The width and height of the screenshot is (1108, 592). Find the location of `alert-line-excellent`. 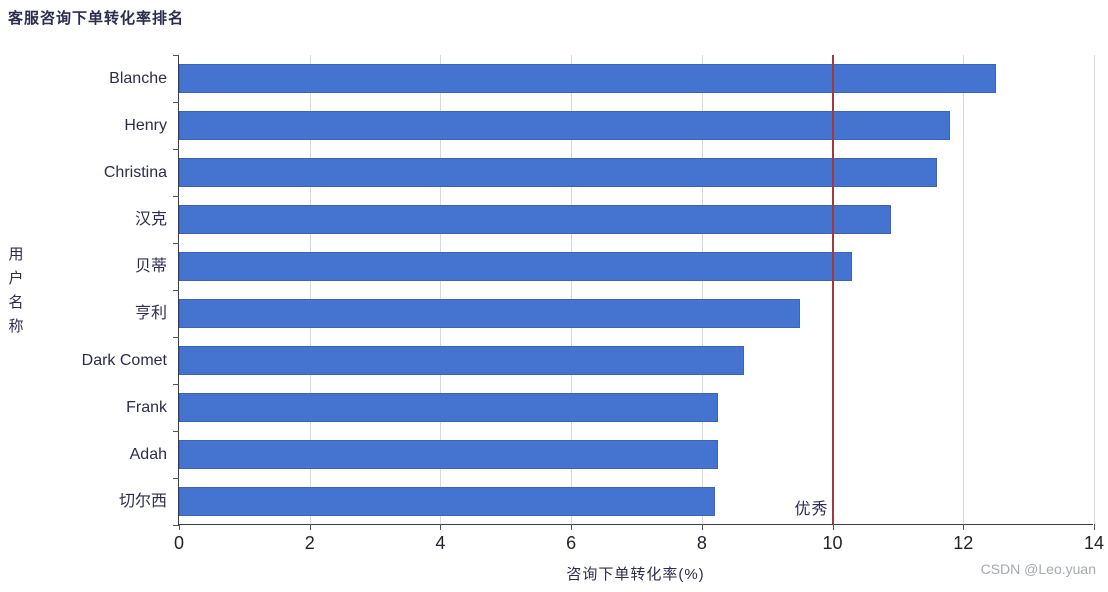

alert-line-excellent is located at coordinates (832, 289).